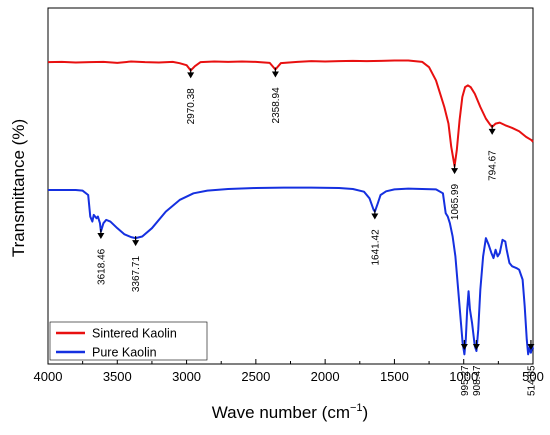 This screenshot has width=550, height=435. Describe the element at coordinates (493, 165) in the screenshot. I see `peak-label: 794.67` at that location.